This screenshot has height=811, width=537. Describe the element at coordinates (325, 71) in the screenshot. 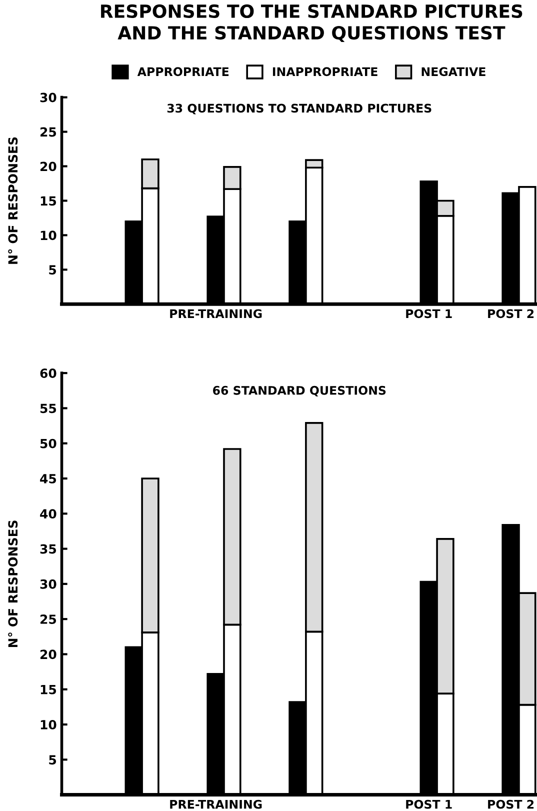

I see `legend-label: INAPPROPRIATE` at that location.